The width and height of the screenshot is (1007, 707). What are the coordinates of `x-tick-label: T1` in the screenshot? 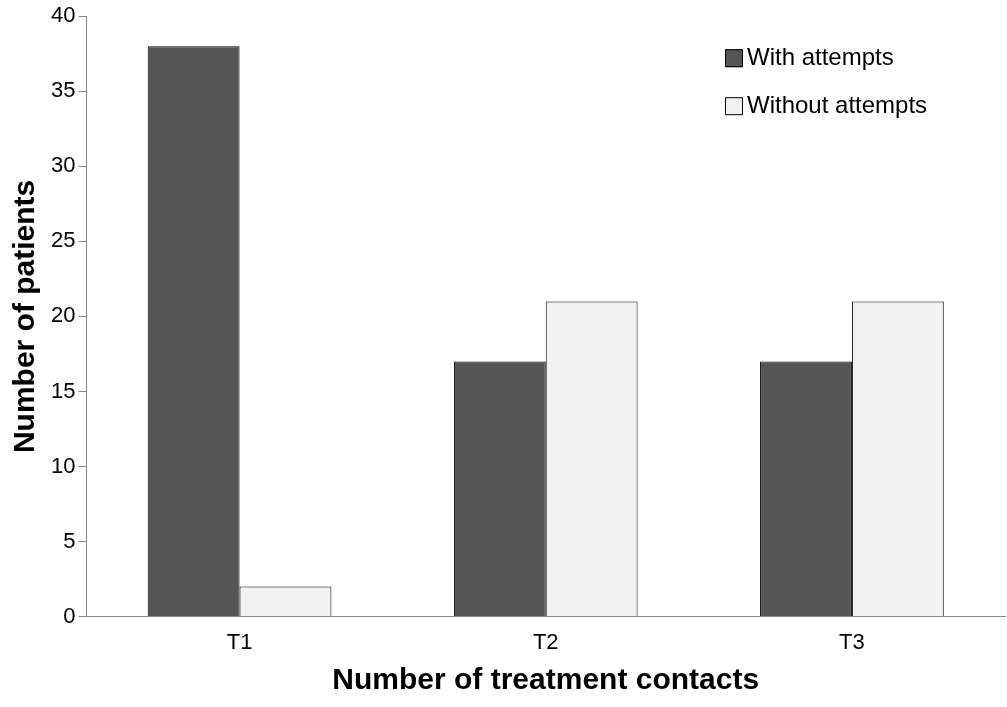 It's located at (239, 641).